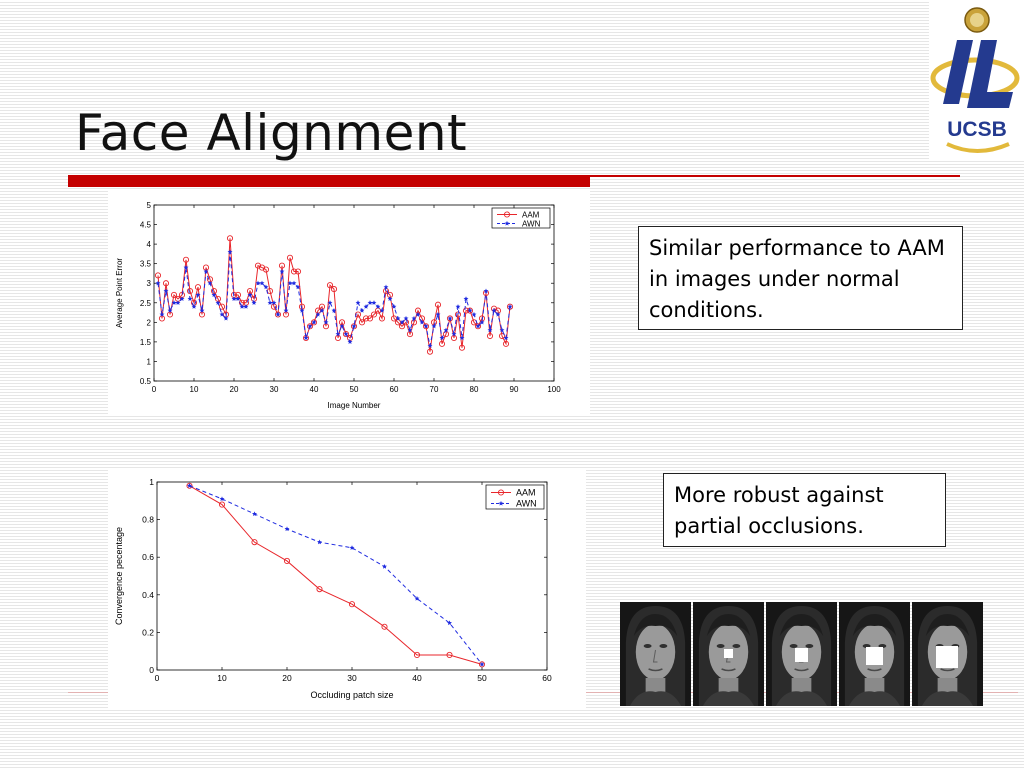  What do you see at coordinates (148, 595) in the screenshot?
I see `y-tick-label: 0.4` at bounding box center [148, 595].